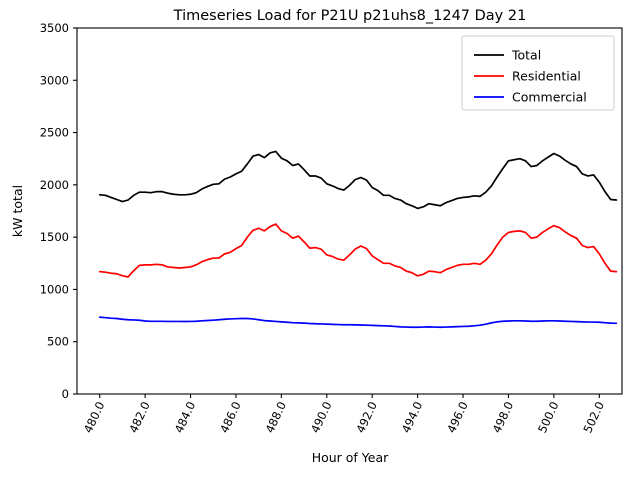 This screenshot has height=480, width=640. What do you see at coordinates (546, 76) in the screenshot?
I see `legend-label-residential: Residential` at bounding box center [546, 76].